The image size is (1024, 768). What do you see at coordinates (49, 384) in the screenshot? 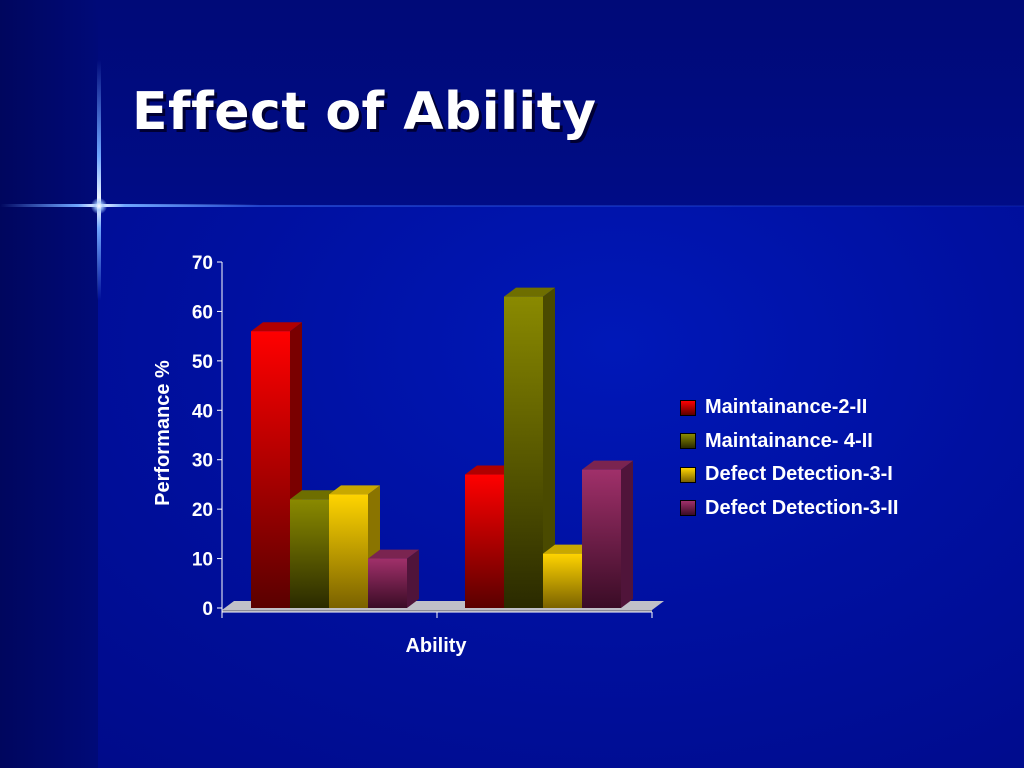
I see `left-band` at bounding box center [49, 384].